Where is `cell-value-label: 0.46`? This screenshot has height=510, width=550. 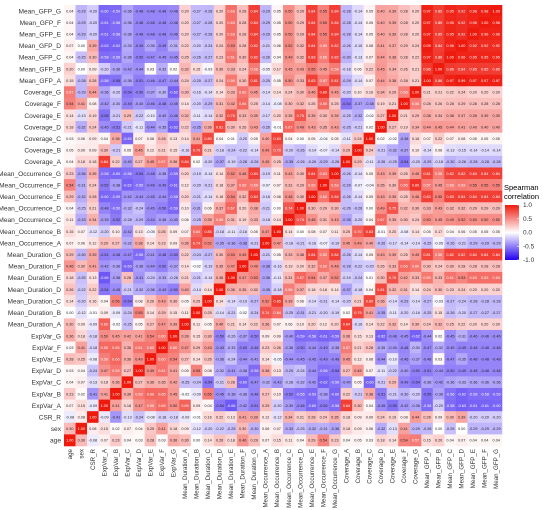
cell-value-label: 0.46 is located at coordinates (311, 93).